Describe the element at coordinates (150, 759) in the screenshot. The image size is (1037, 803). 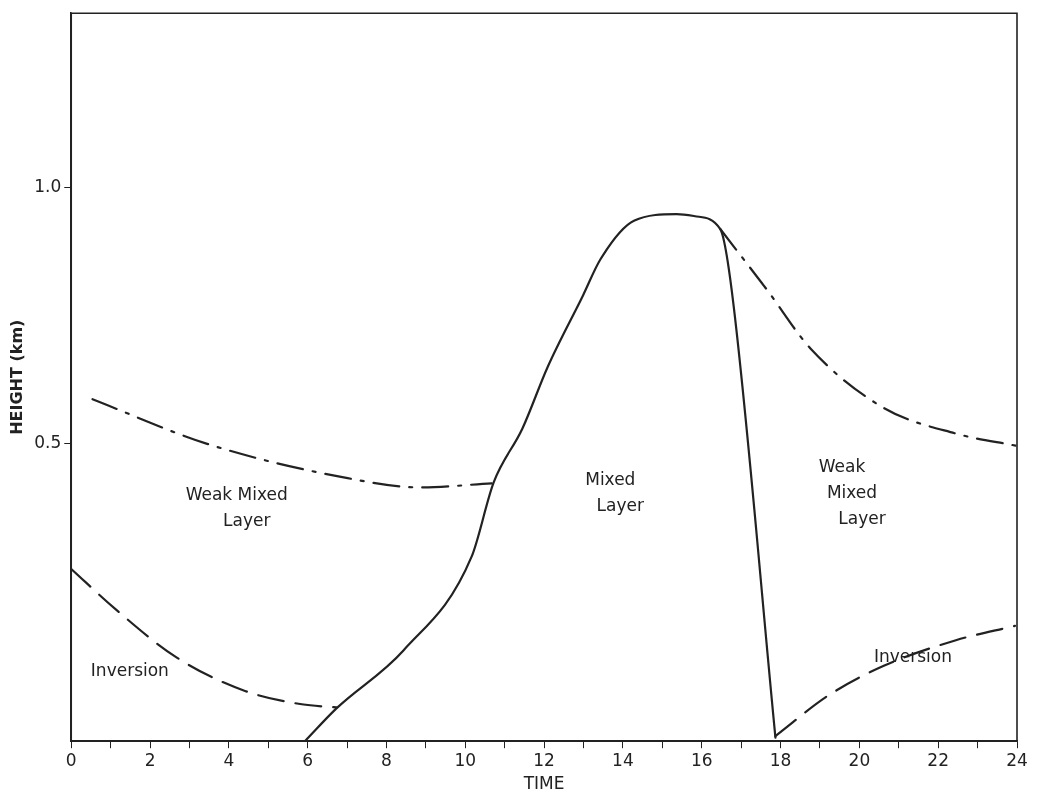
I see `x-tick-label: 2` at that location.